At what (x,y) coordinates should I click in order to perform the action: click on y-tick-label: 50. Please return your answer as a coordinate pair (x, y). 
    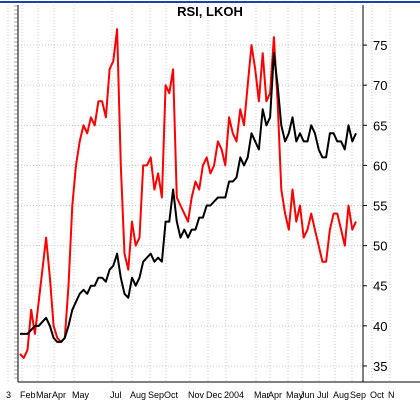
    Looking at the image, I should click on (380, 246).